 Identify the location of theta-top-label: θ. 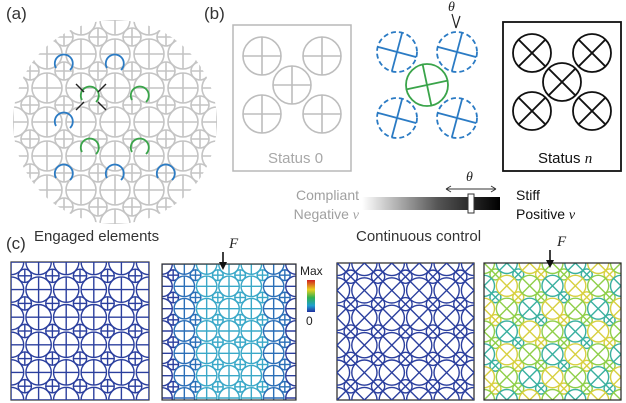
(451, 7).